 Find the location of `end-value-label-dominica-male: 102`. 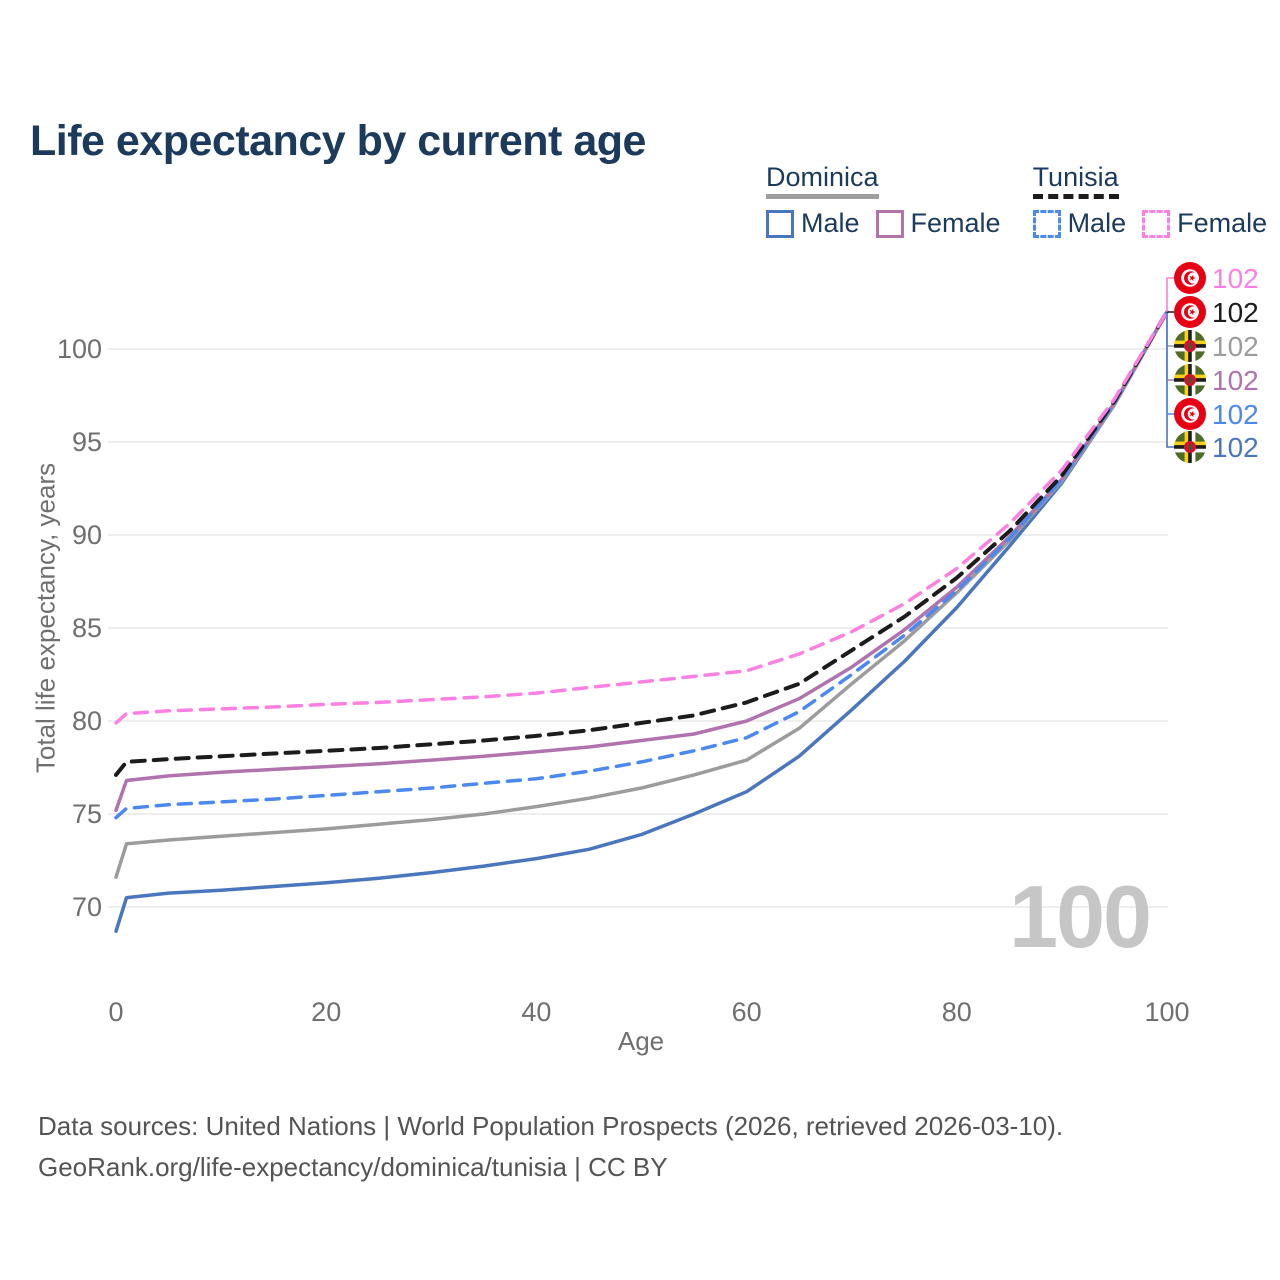

end-value-label-dominica-male: 102 is located at coordinates (1235, 447).